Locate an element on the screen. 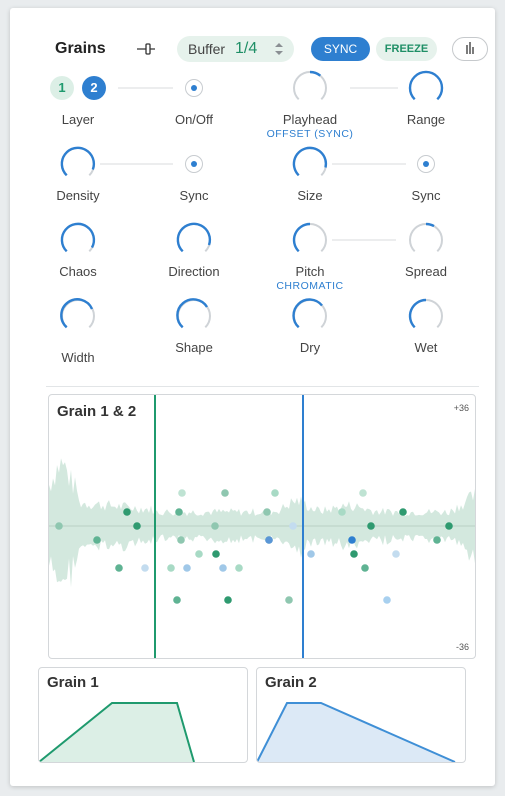 Image resolution: width=505 pixels, height=796 pixels. density-knob is located at coordinates (78, 164).